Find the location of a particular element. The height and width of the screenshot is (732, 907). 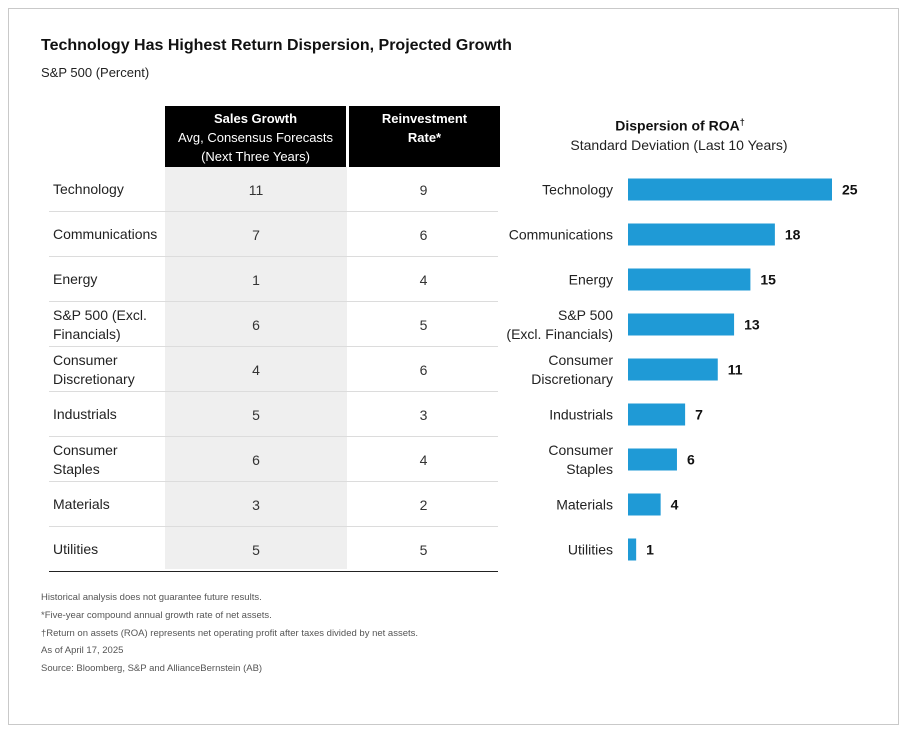

sales-growth-cell: 1 is located at coordinates (256, 279).